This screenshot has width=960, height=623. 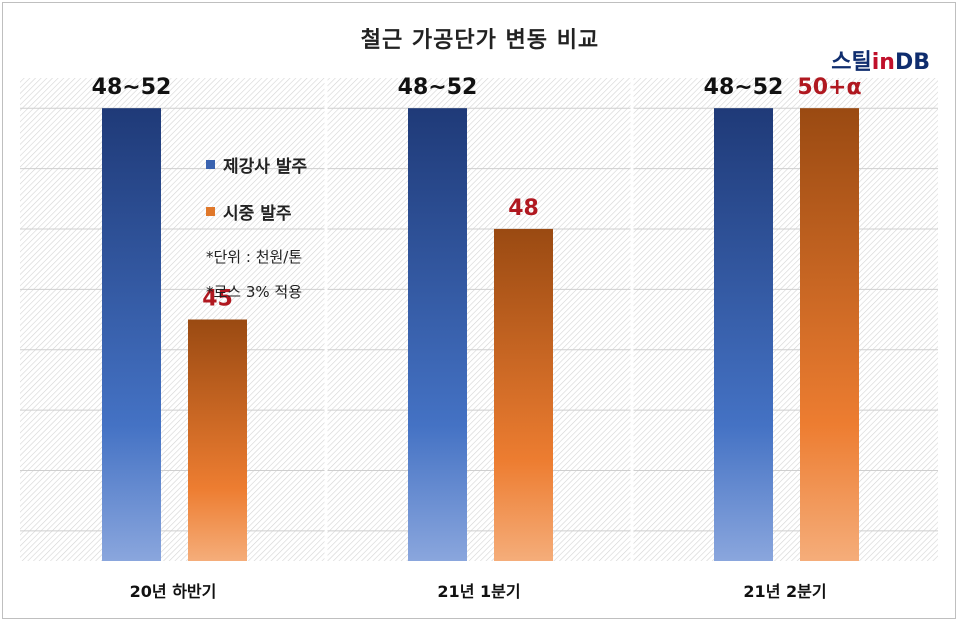 What do you see at coordinates (480, 40) in the screenshot?
I see `chart-title: 철근 가공단가 변동 비교` at bounding box center [480, 40].